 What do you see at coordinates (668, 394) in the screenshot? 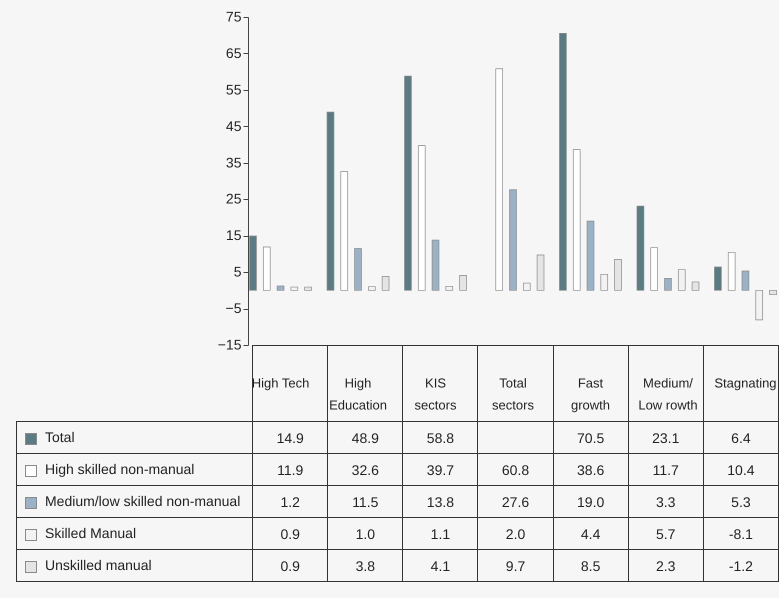
I see `x-tick-label: Medium/ Low rowth` at bounding box center [668, 394].